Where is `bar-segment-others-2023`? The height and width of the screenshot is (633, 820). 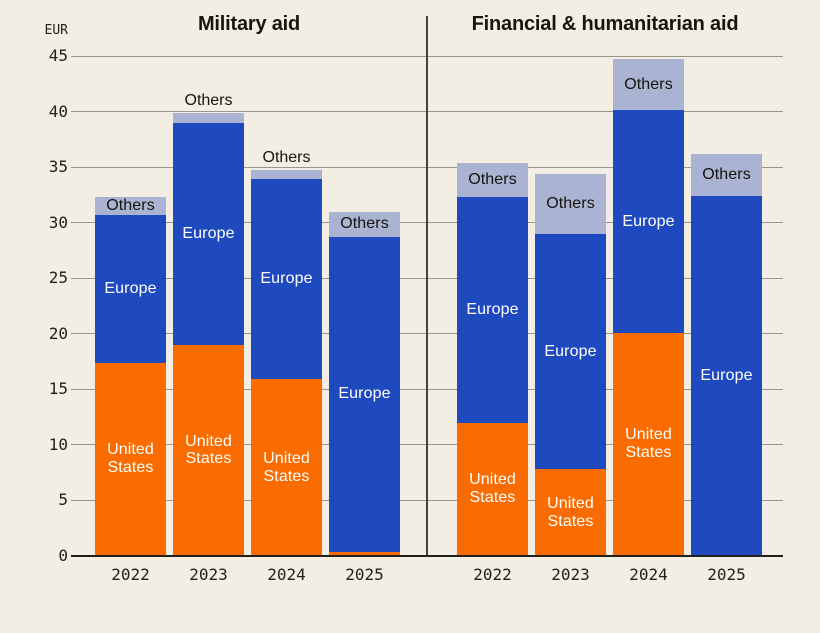
bar-segment-others-2023 is located at coordinates (208, 117).